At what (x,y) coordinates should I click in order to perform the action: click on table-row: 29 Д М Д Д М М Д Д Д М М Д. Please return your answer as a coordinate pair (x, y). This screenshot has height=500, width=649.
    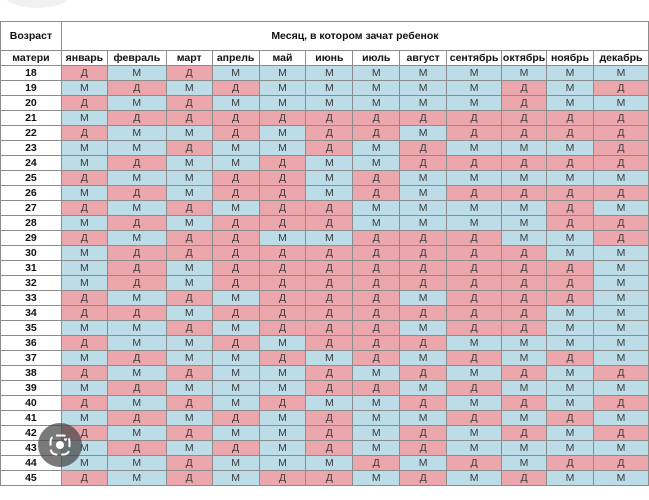
    Looking at the image, I should click on (324, 238).